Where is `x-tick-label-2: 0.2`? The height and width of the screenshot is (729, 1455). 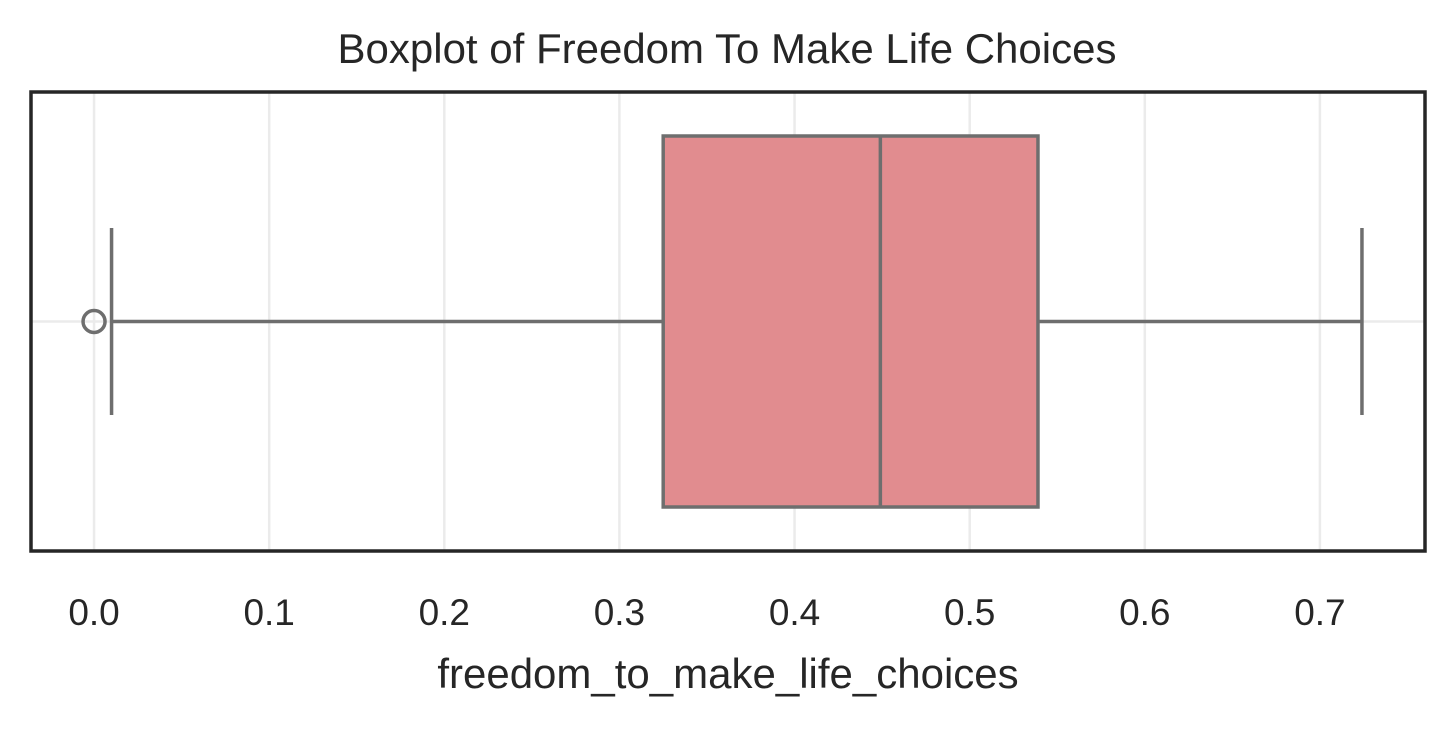 x-tick-label-2: 0.2 is located at coordinates (444, 612).